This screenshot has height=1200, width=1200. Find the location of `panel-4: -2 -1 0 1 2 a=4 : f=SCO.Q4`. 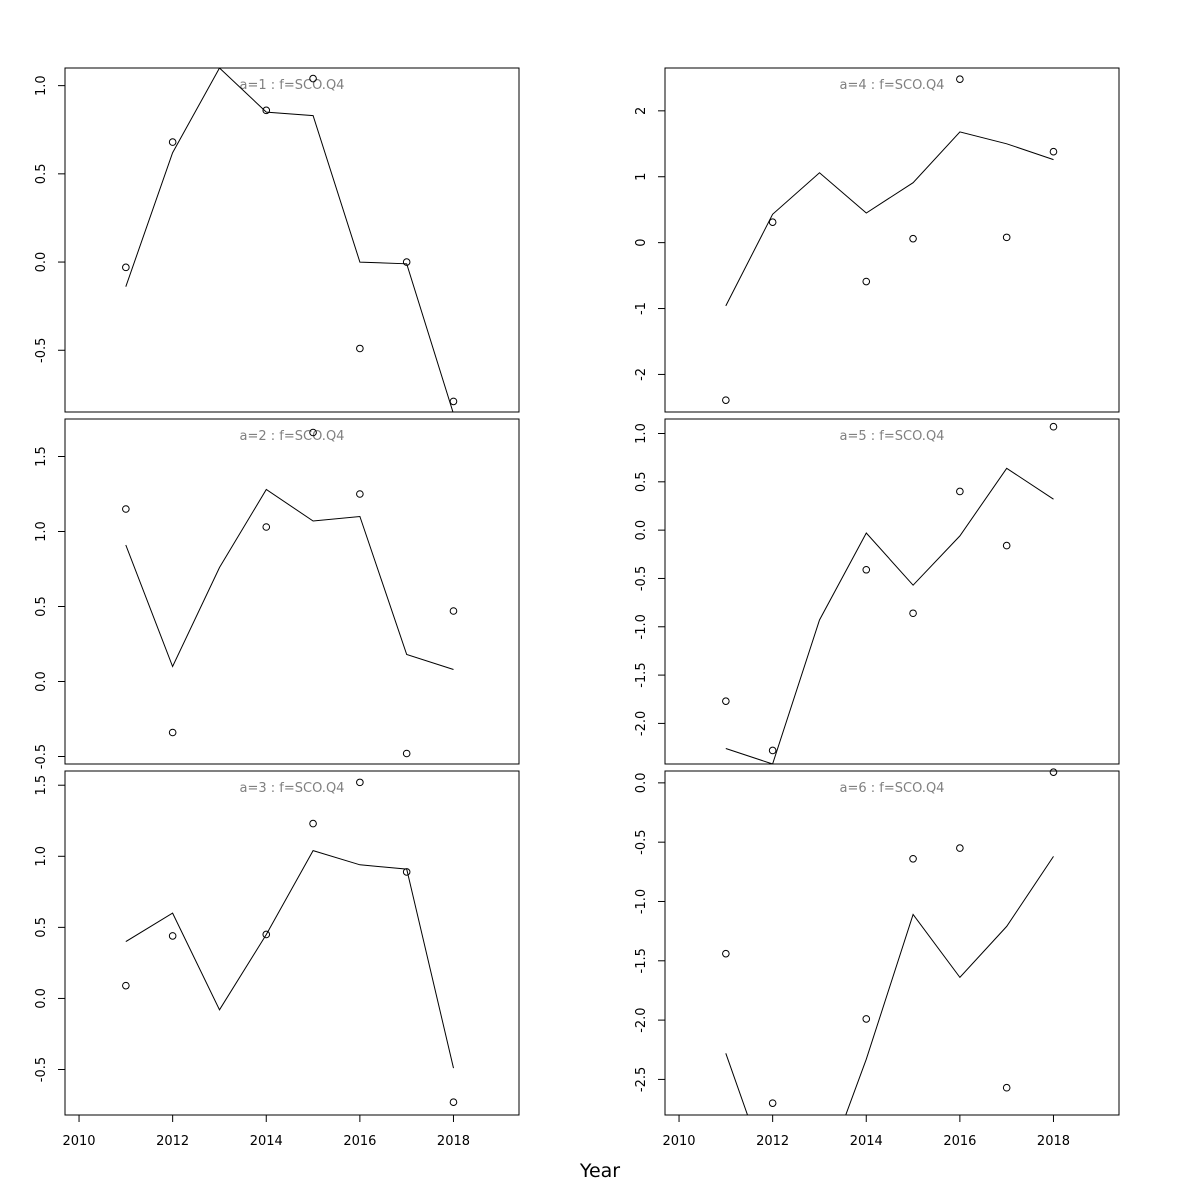

panel-4: -2 -1 0 1 2 a=4 : f=SCO.Q4 is located at coordinates (877, 240).